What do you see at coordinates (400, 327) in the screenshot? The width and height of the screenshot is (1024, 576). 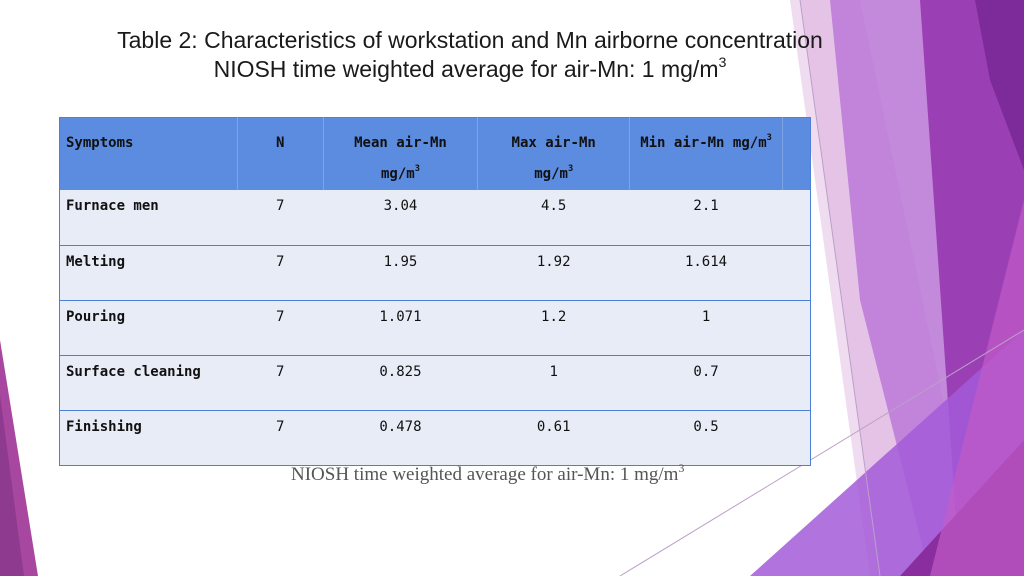 I see `cell-mean: 1.071` at bounding box center [400, 327].